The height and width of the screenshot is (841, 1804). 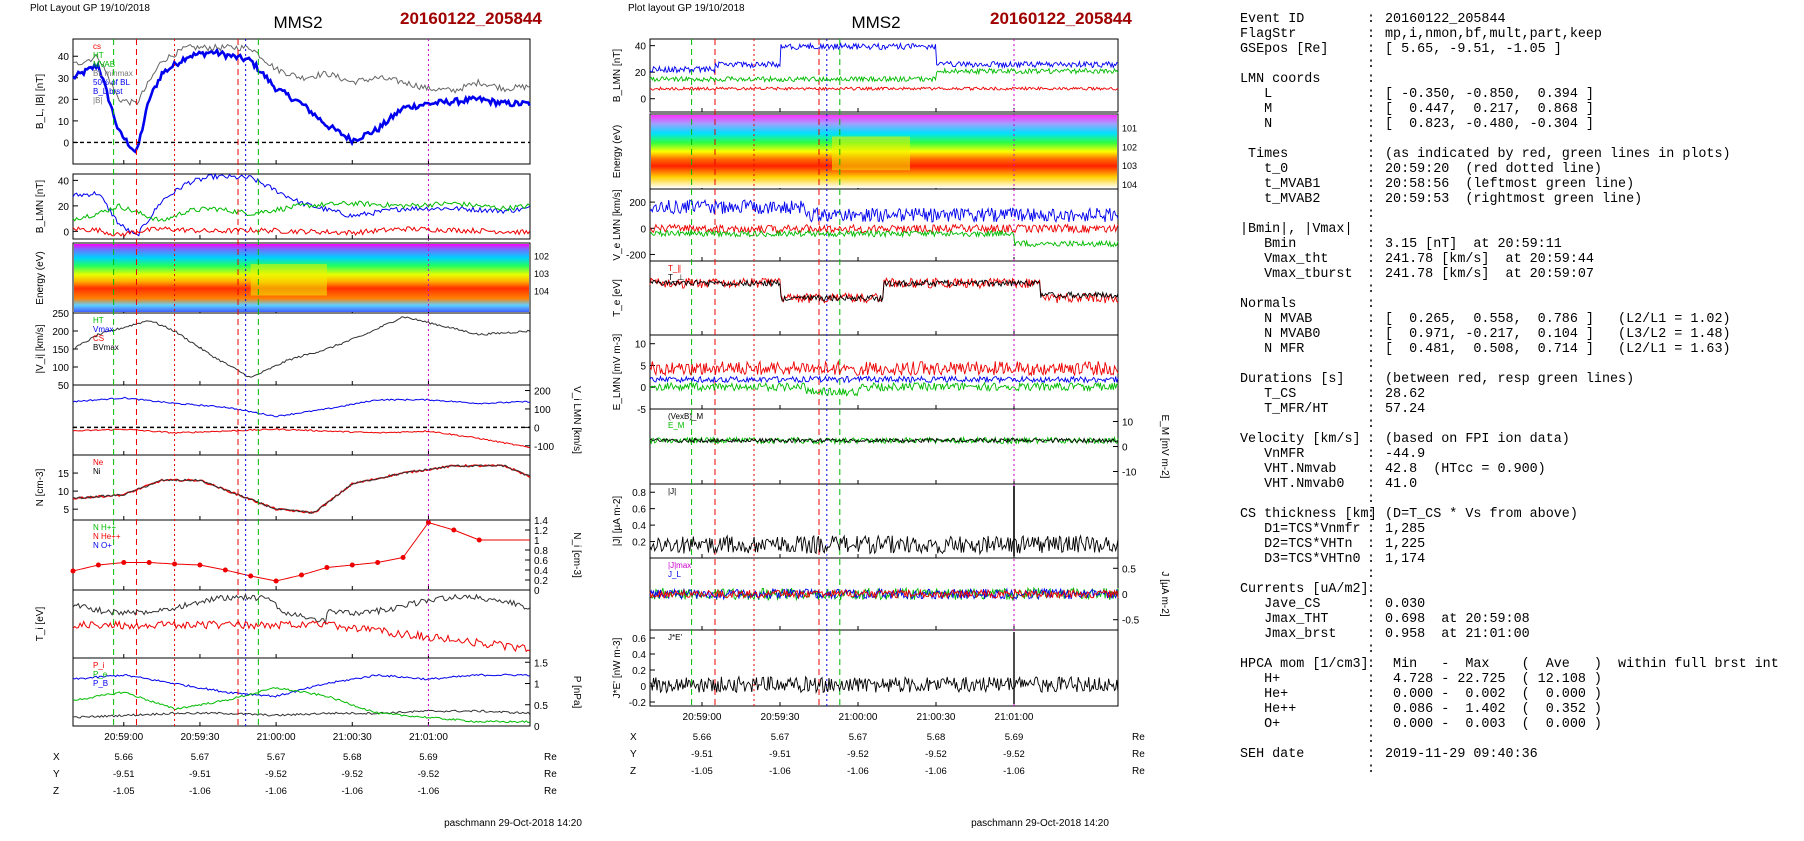 I want to click on info-value: 3.15 [nT] at 20:59:11, so click(x=1473, y=244).